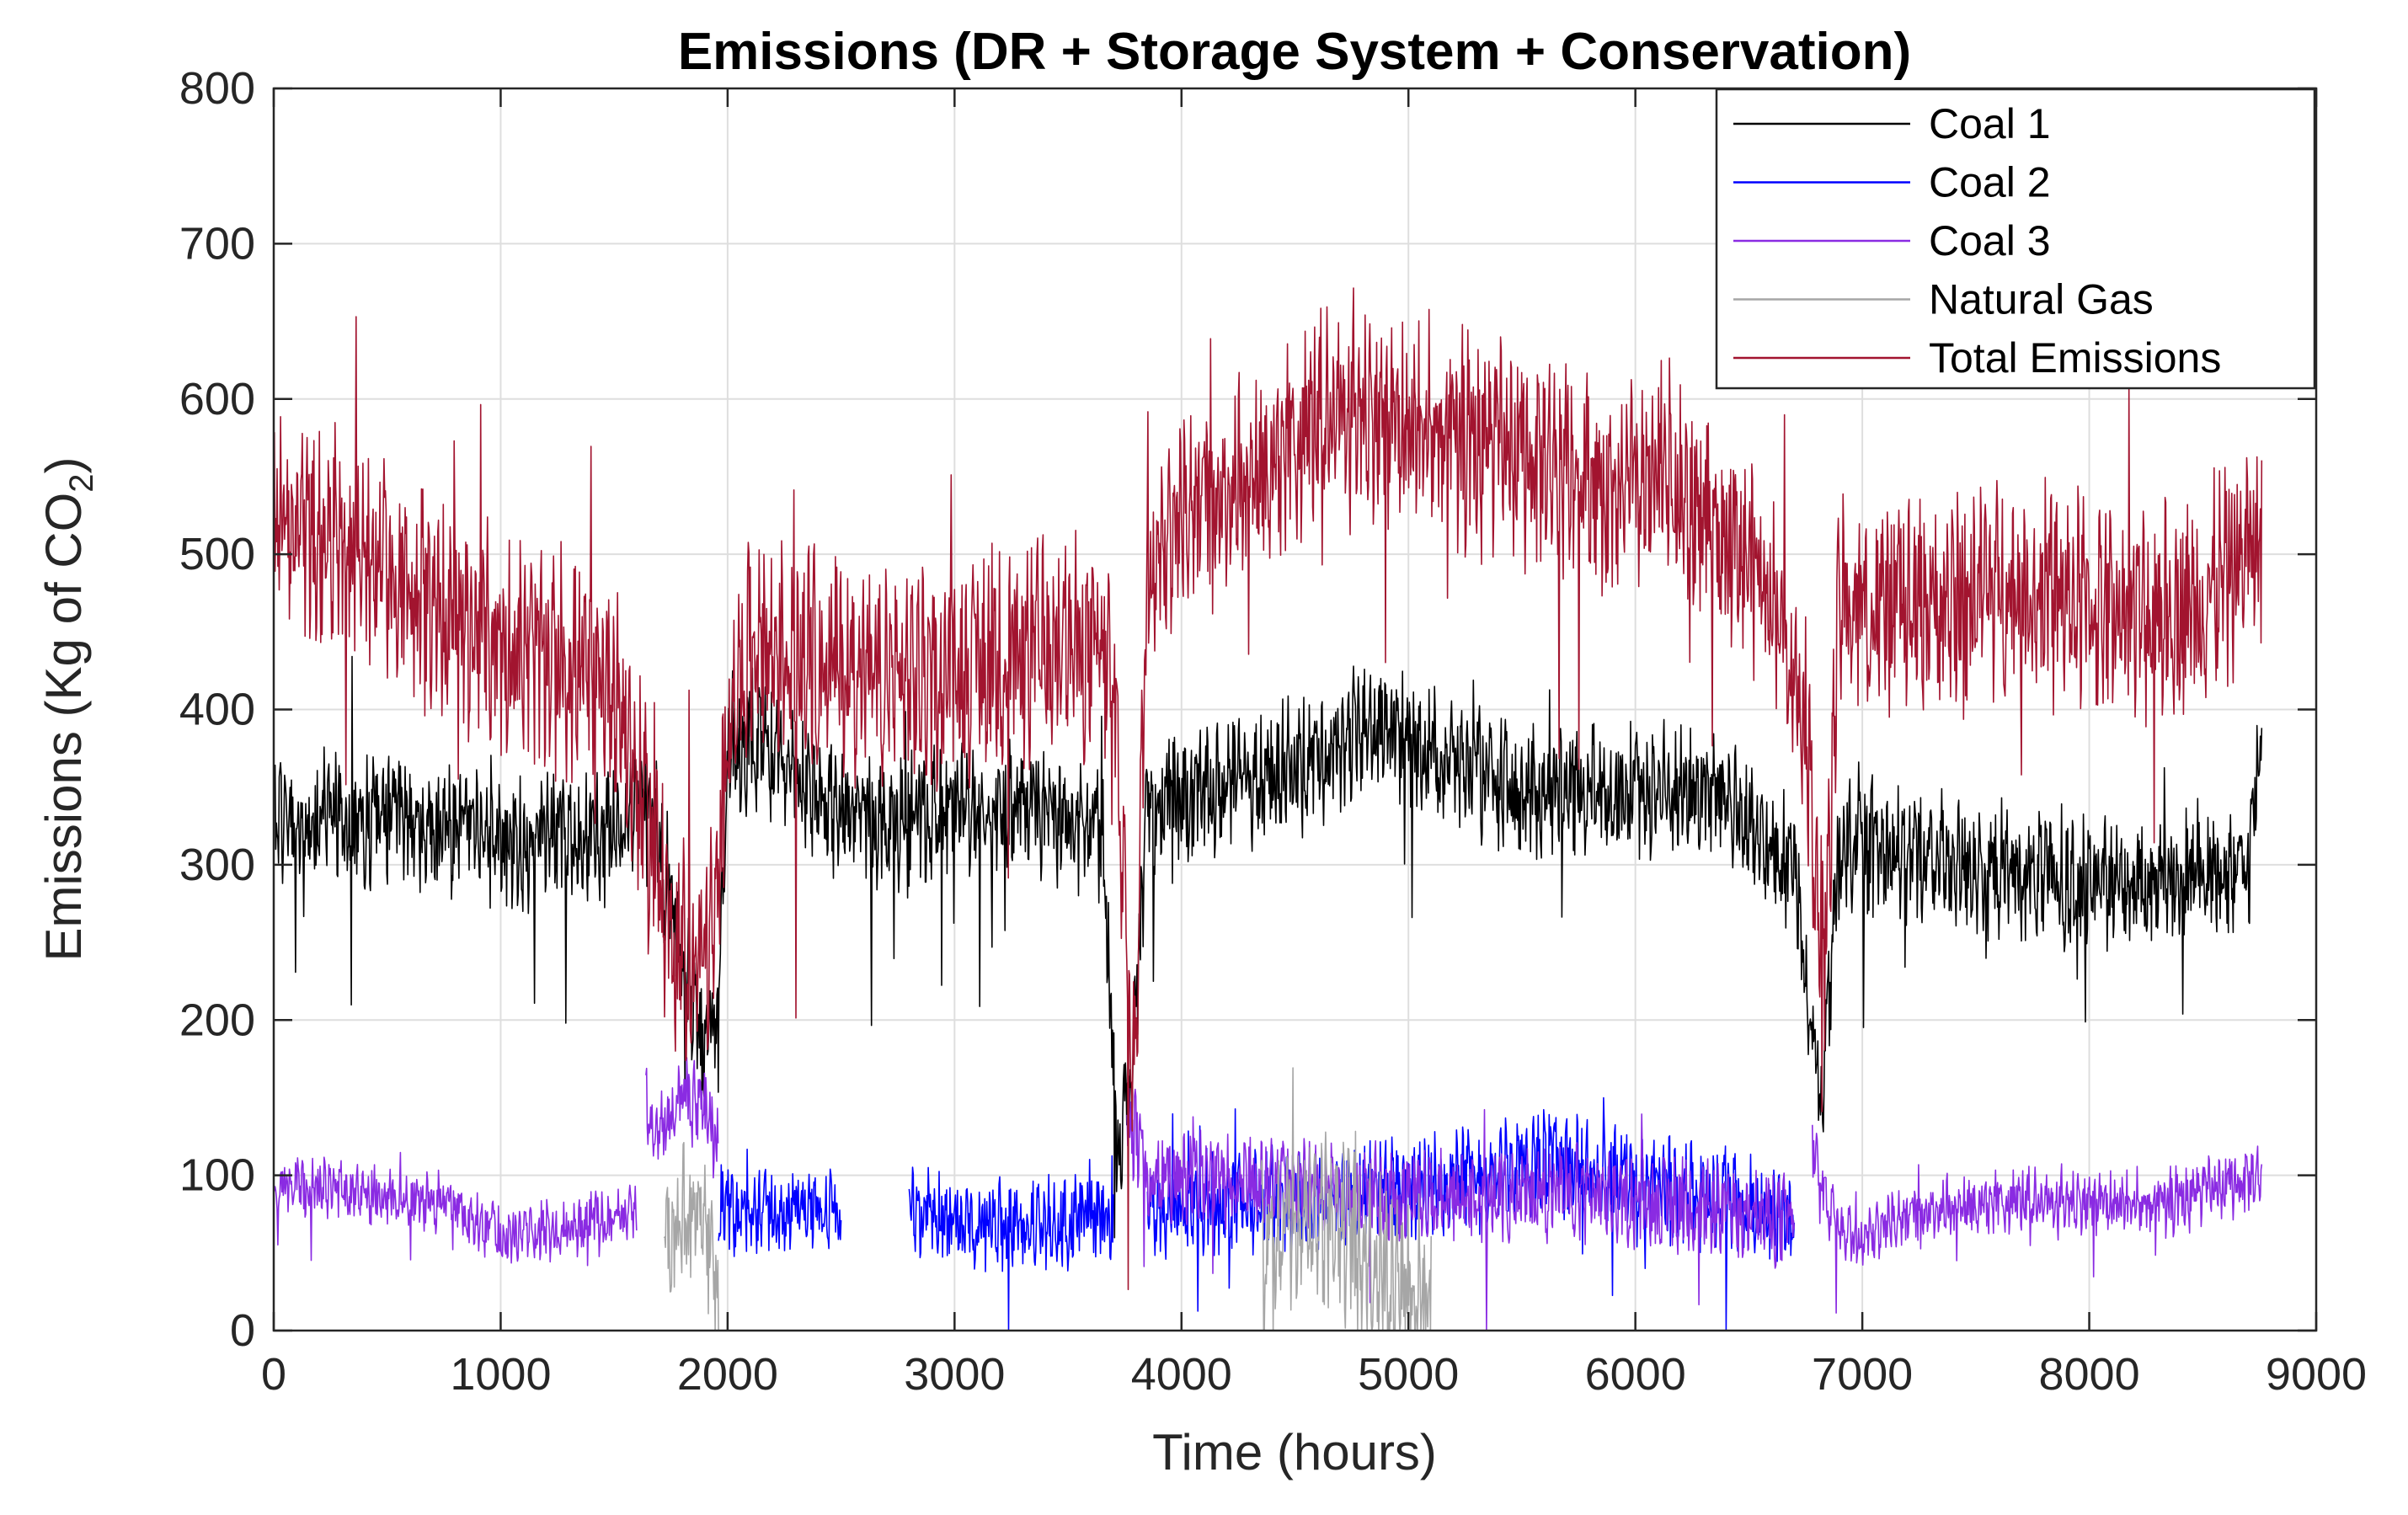 Image resolution: width=2408 pixels, height=1515 pixels. Describe the element at coordinates (2316, 1374) in the screenshot. I see `x-tick-label: 9000` at that location.